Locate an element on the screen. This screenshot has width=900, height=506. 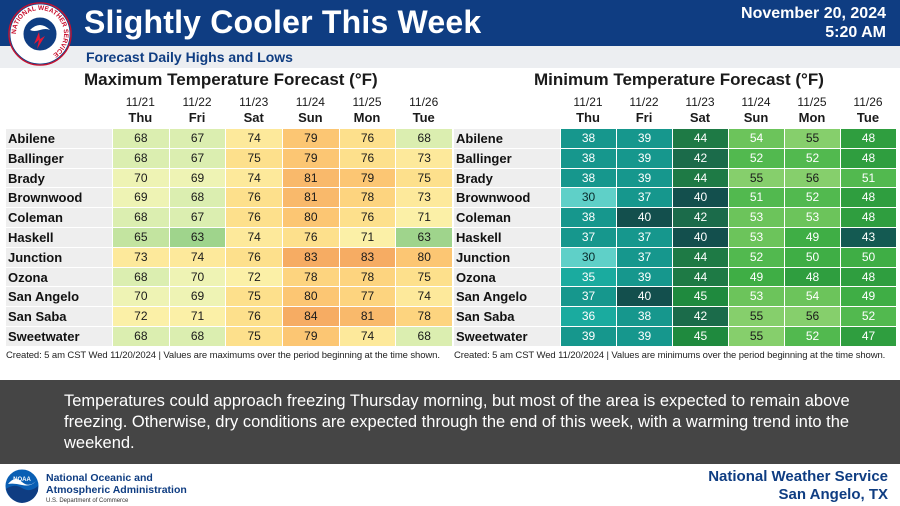
min-temp-table-row: Haskell 37 37 40 53 49 43 is located at coordinates (675, 237).